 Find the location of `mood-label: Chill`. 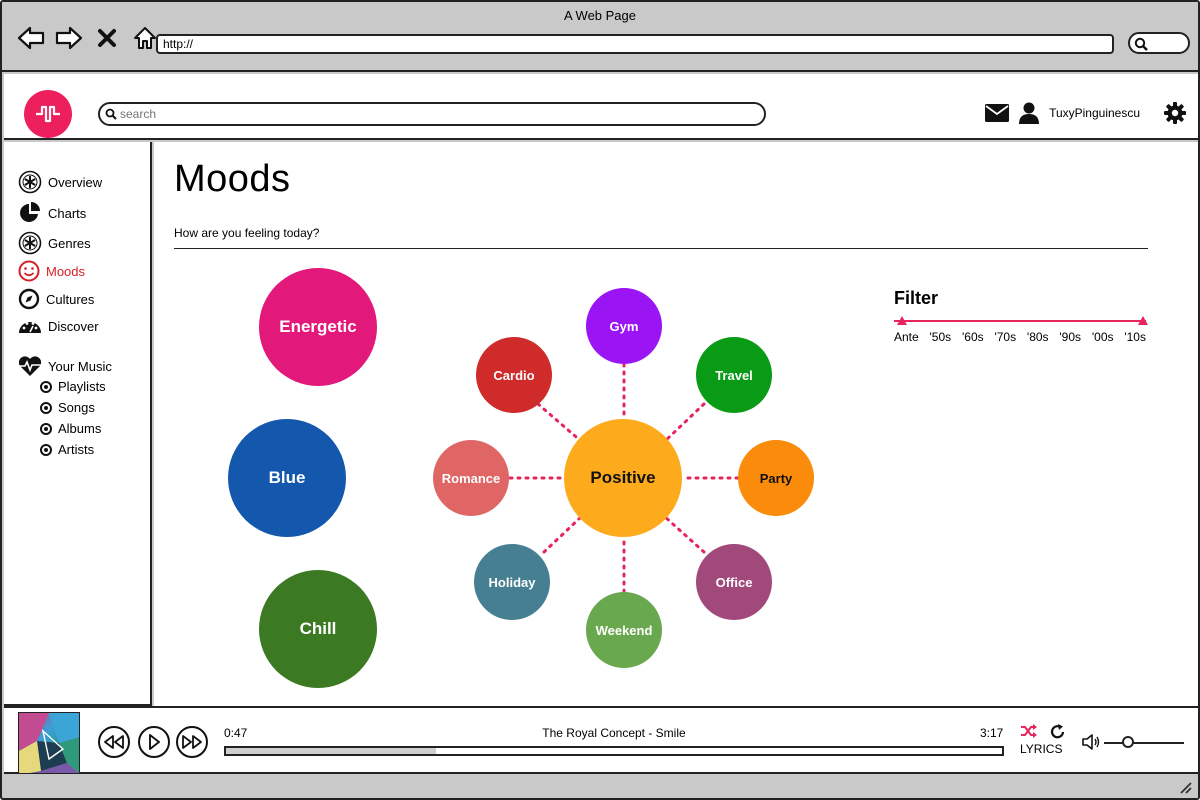

mood-label: Chill is located at coordinates (318, 628).